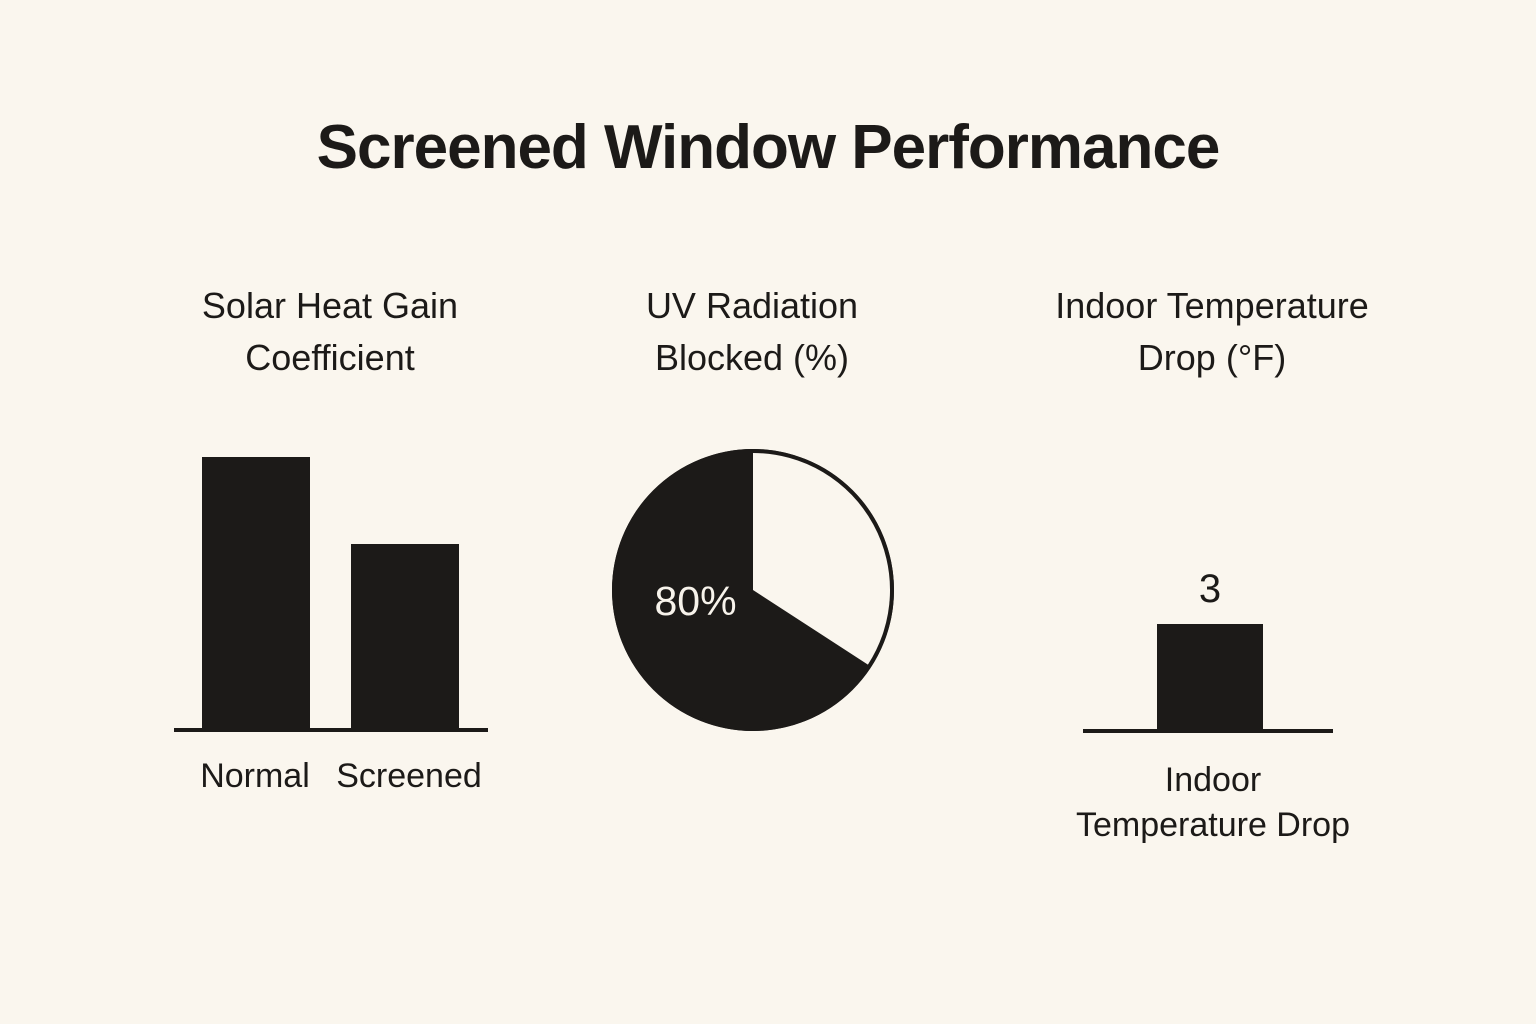 This screenshot has width=1536, height=1024. What do you see at coordinates (1212, 802) in the screenshot?
I see `category-label-temperature-drop: Indoor Temperature Drop` at bounding box center [1212, 802].